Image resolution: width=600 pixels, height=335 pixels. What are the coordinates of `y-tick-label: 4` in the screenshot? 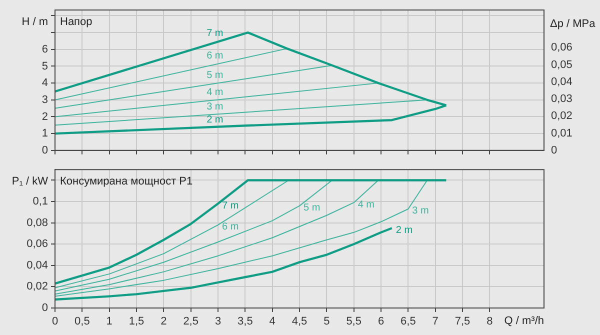 It's located at (45, 83).